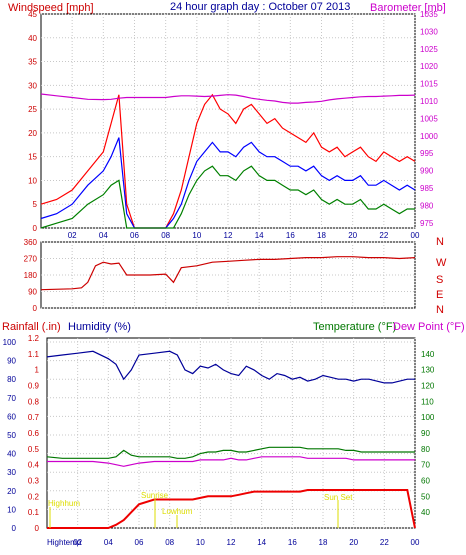  Describe the element at coordinates (11, 416) in the screenshot. I see `humidity-y-tick: 60` at that location.